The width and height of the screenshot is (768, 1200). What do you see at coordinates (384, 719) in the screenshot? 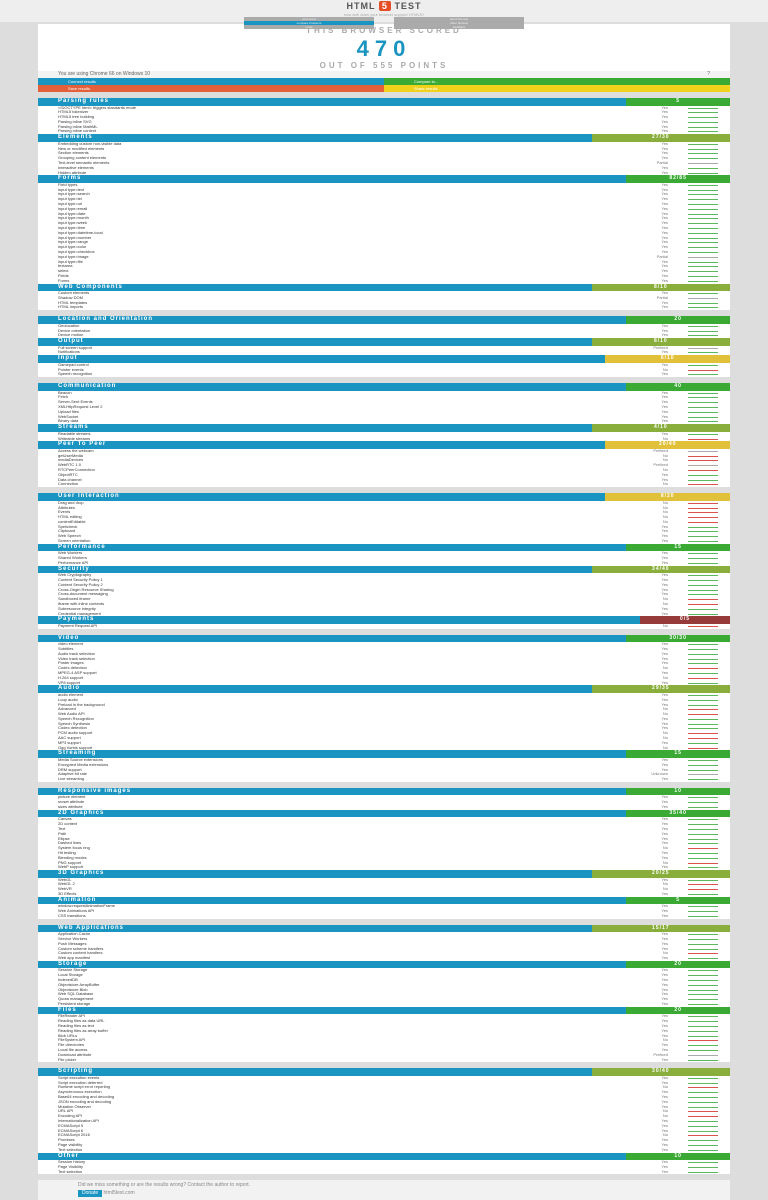
I see `feature-row: Speech Recognition Yes` at bounding box center [384, 719].